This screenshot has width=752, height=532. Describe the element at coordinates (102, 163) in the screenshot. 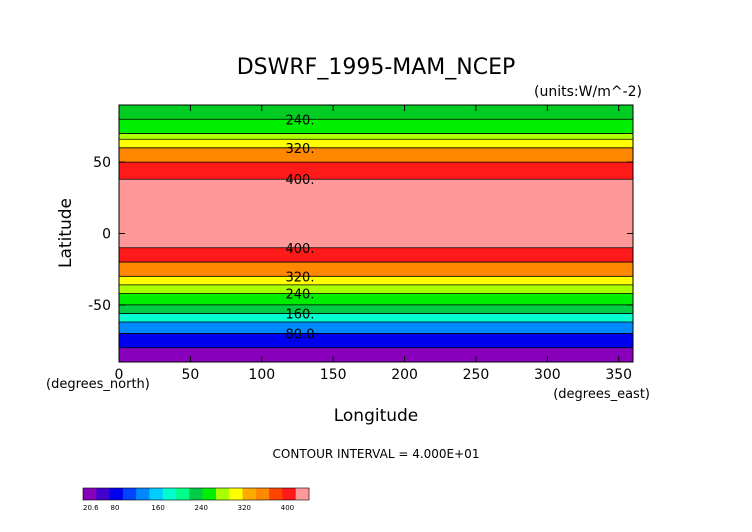

I see `y-tick-label: 50` at that location.